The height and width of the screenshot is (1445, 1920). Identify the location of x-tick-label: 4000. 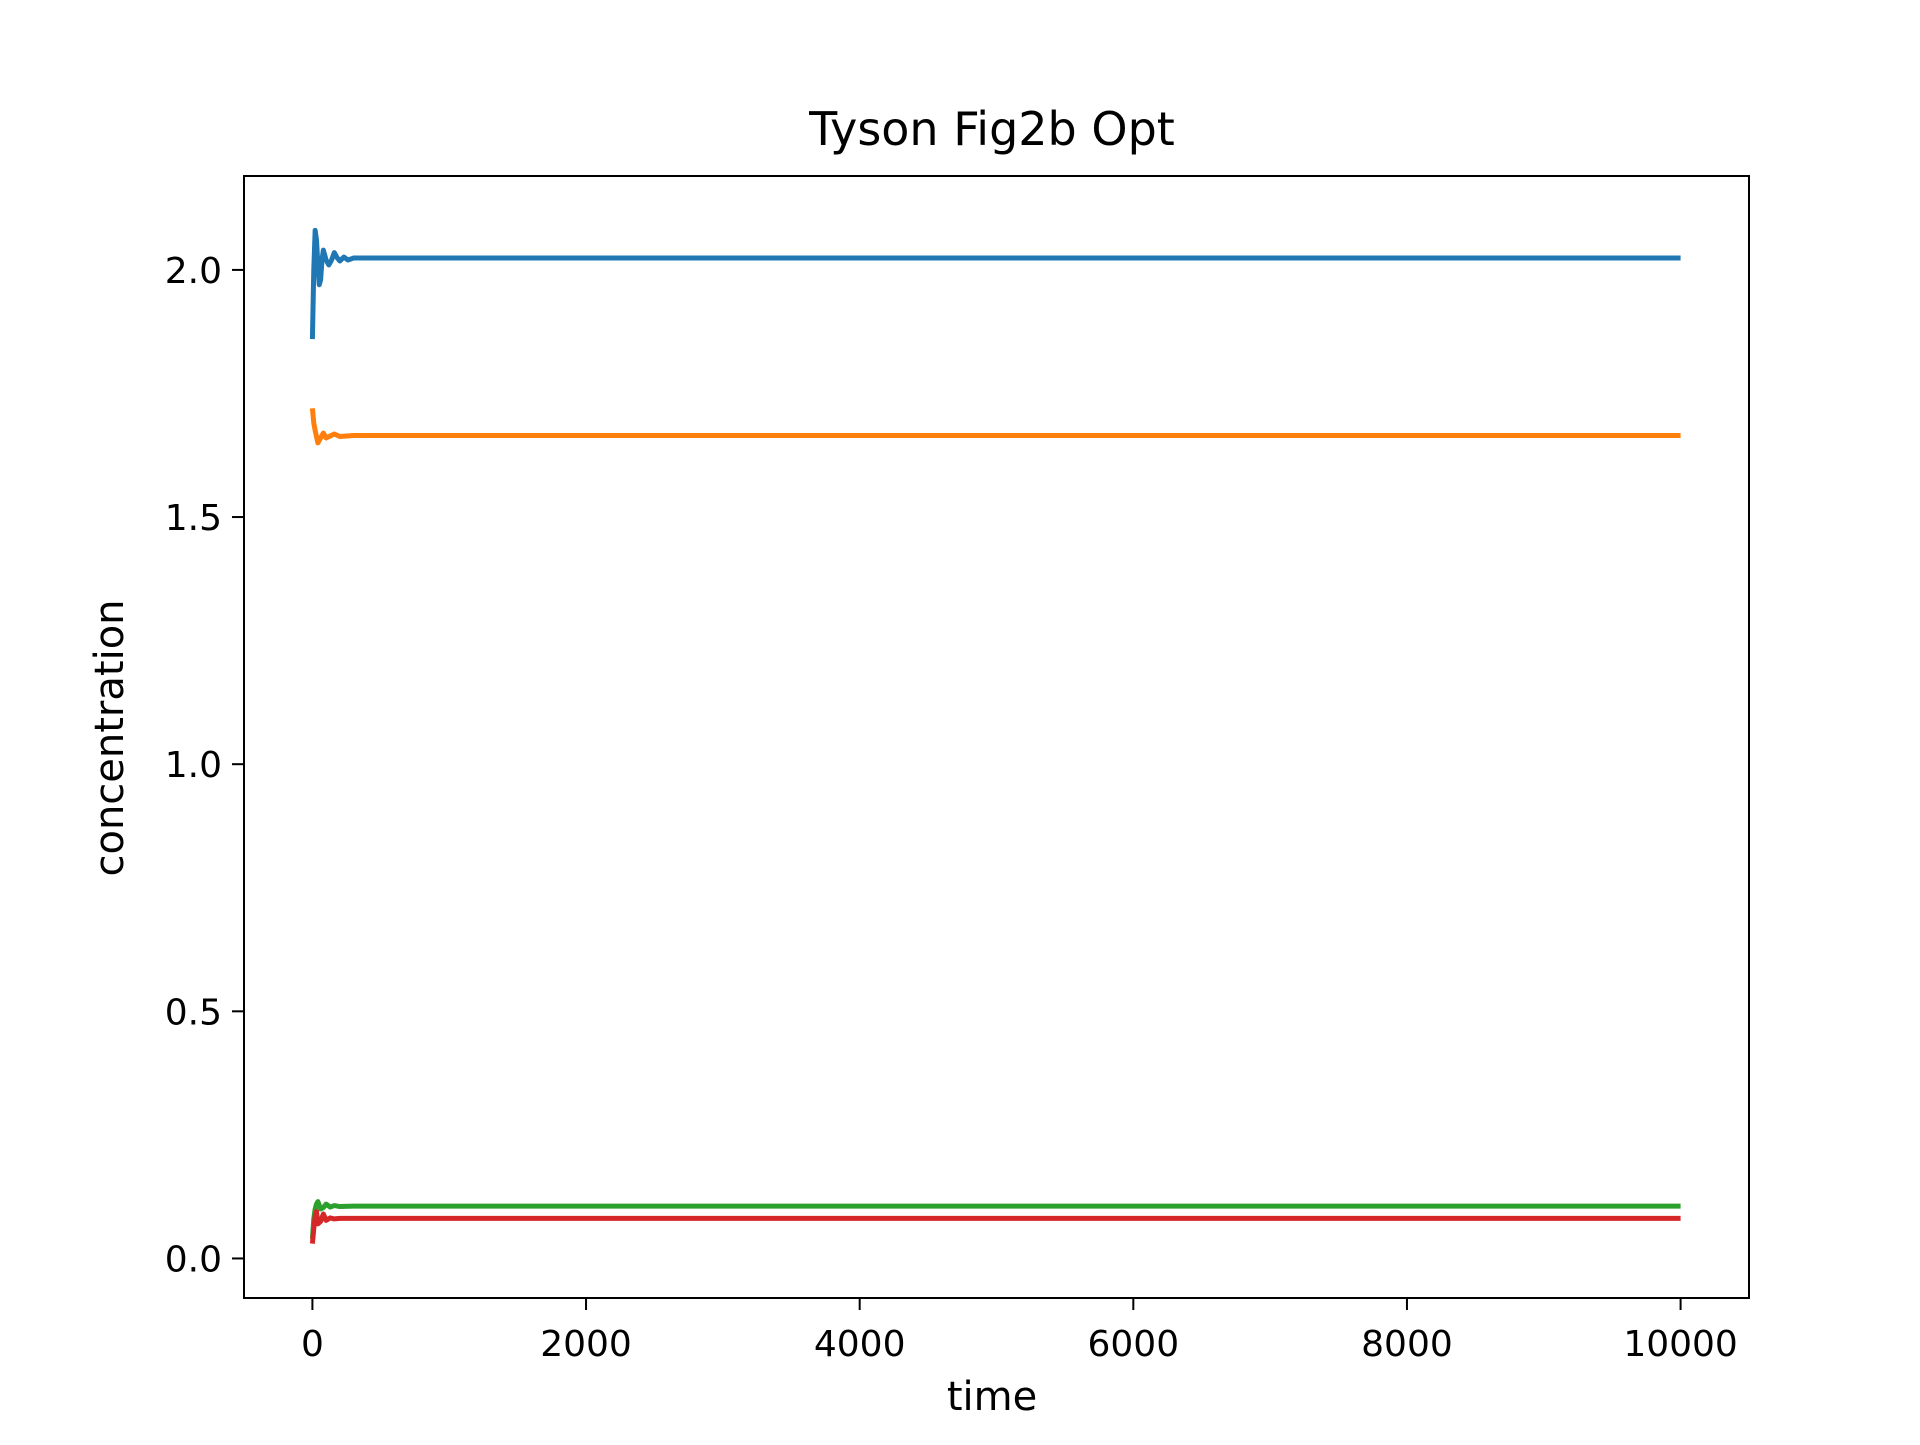
(860, 1344).